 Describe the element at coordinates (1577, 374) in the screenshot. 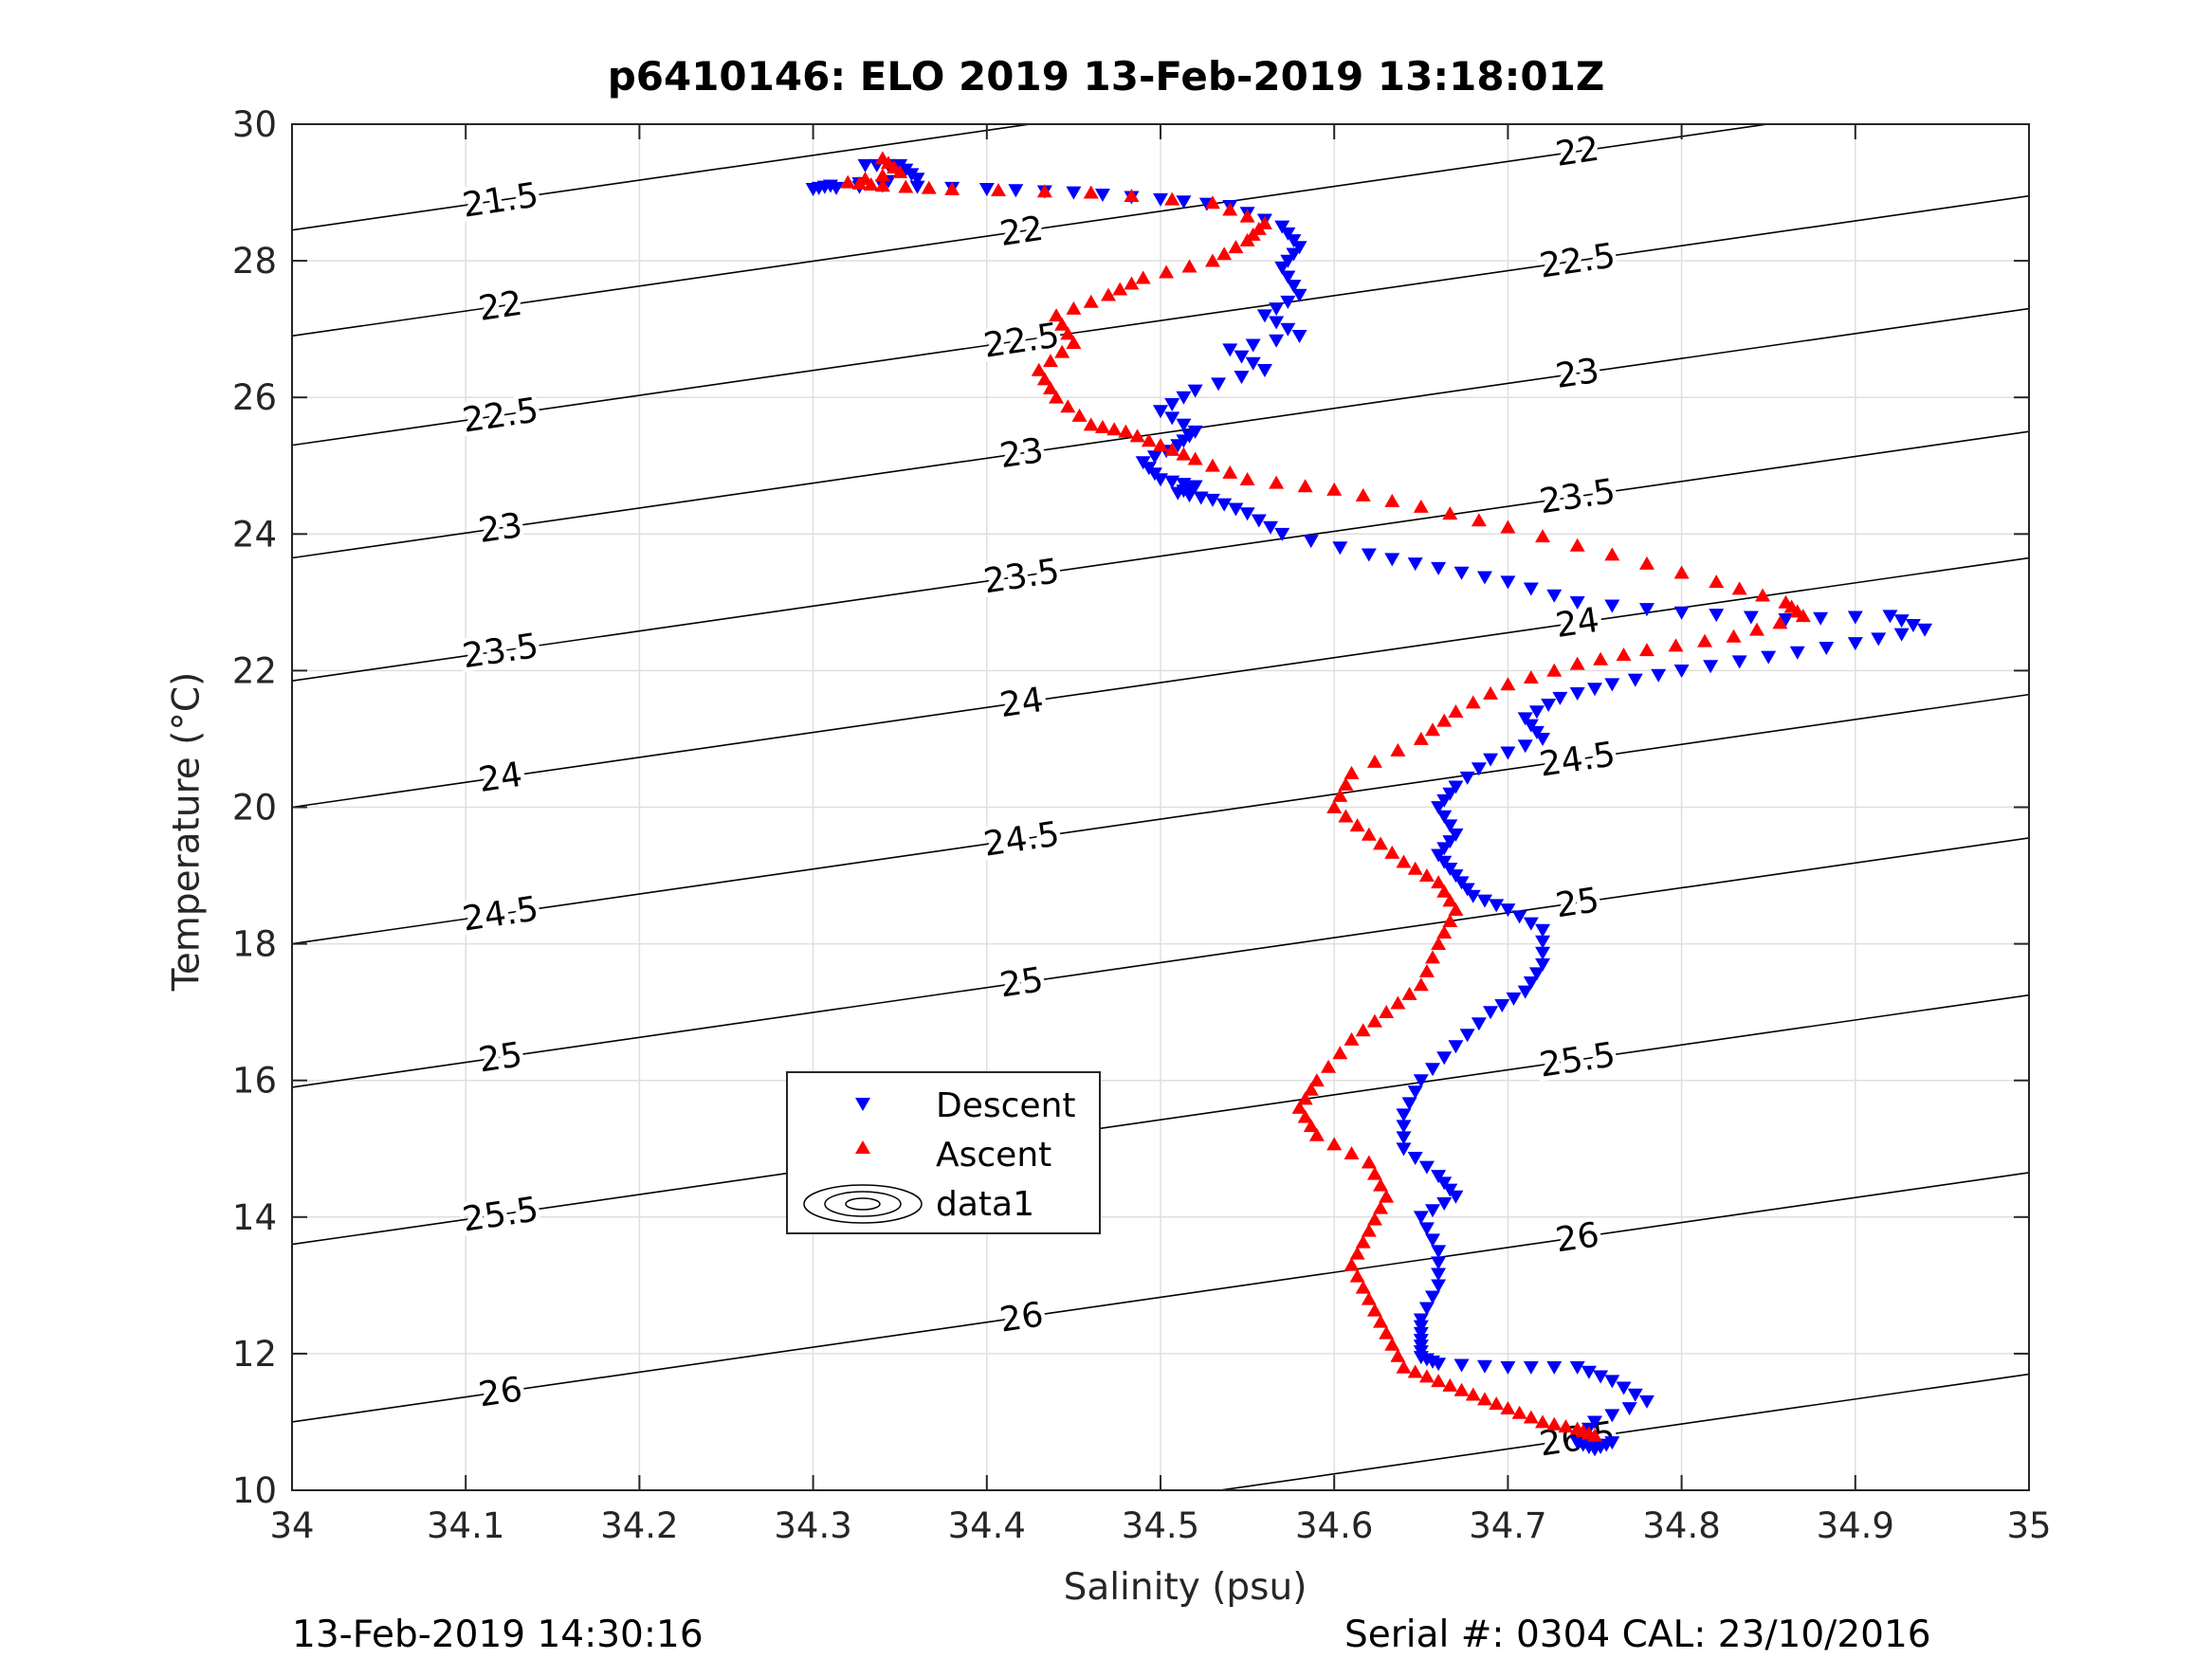

I see `contour-level-label: 23` at that location.